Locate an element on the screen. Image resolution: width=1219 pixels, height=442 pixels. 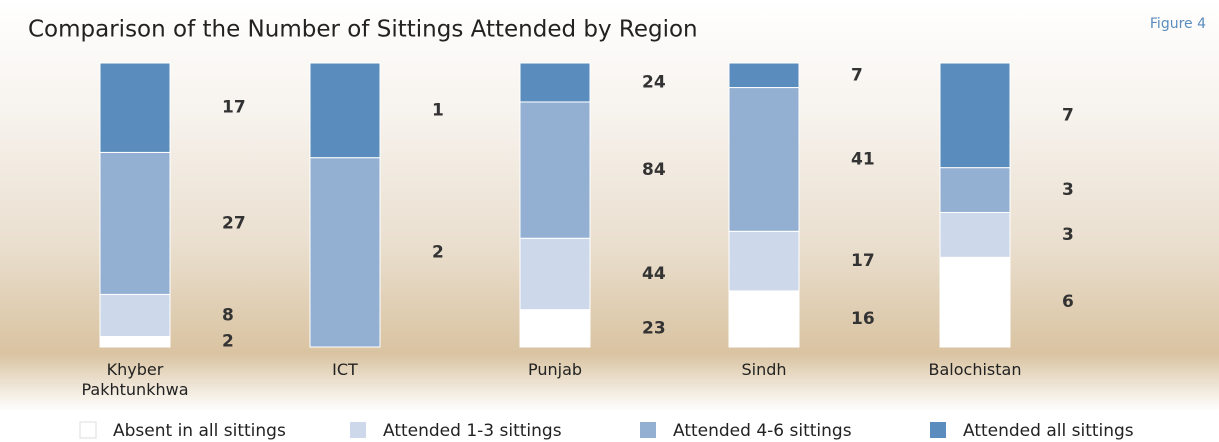
data-label: 1 is located at coordinates (438, 110).